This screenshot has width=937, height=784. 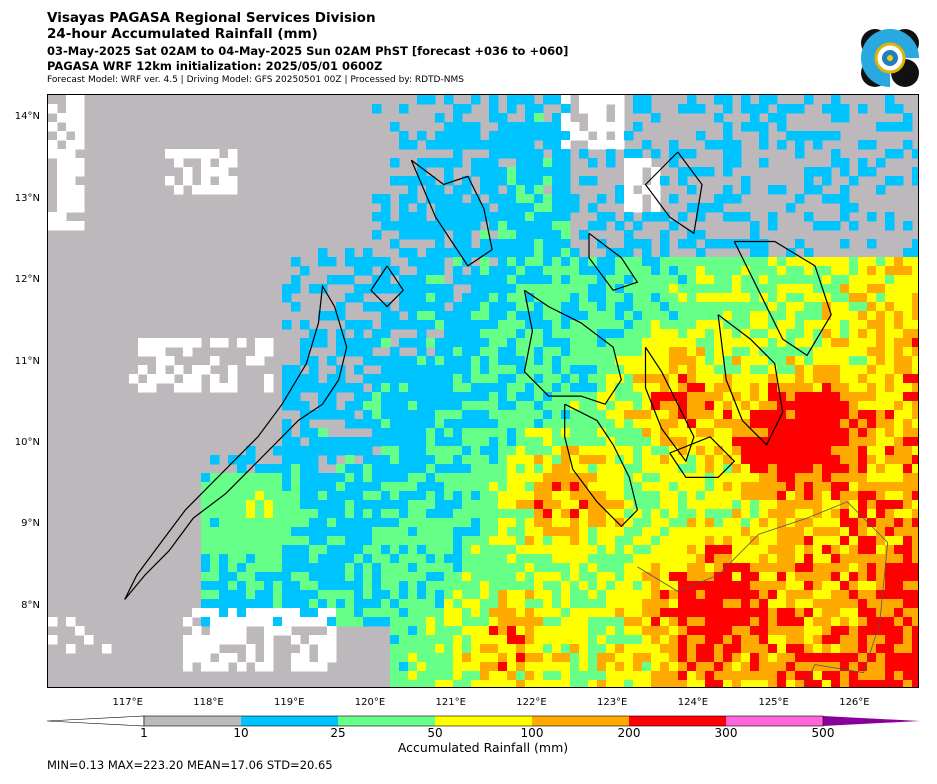 What do you see at coordinates (773, 702) in the screenshot?
I see `longitude-label: 125°E` at bounding box center [773, 702].